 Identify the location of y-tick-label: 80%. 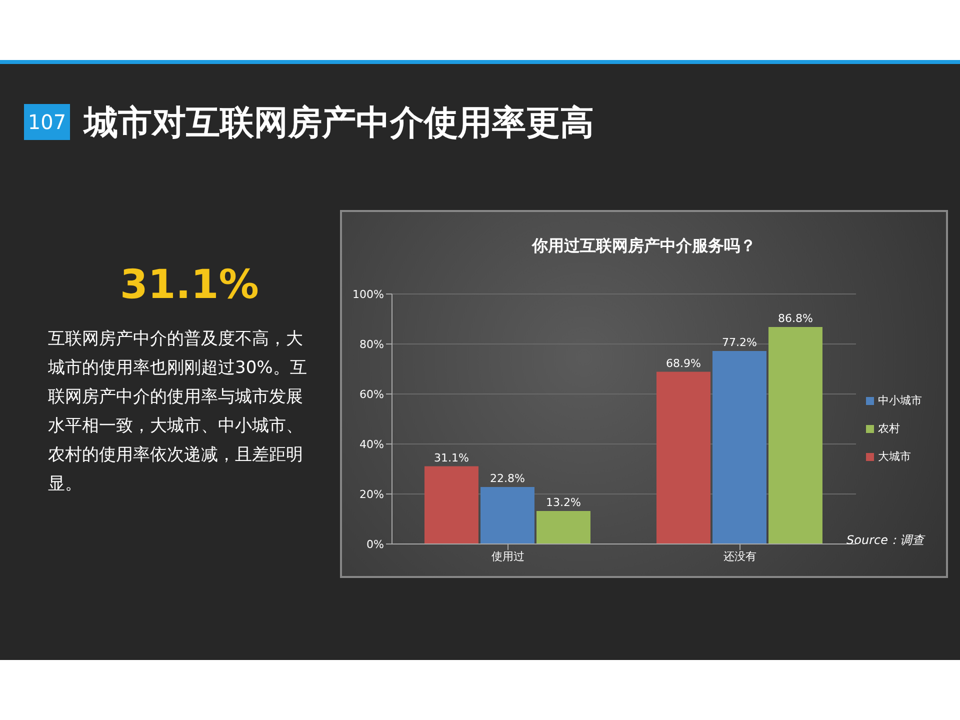
(372, 344).